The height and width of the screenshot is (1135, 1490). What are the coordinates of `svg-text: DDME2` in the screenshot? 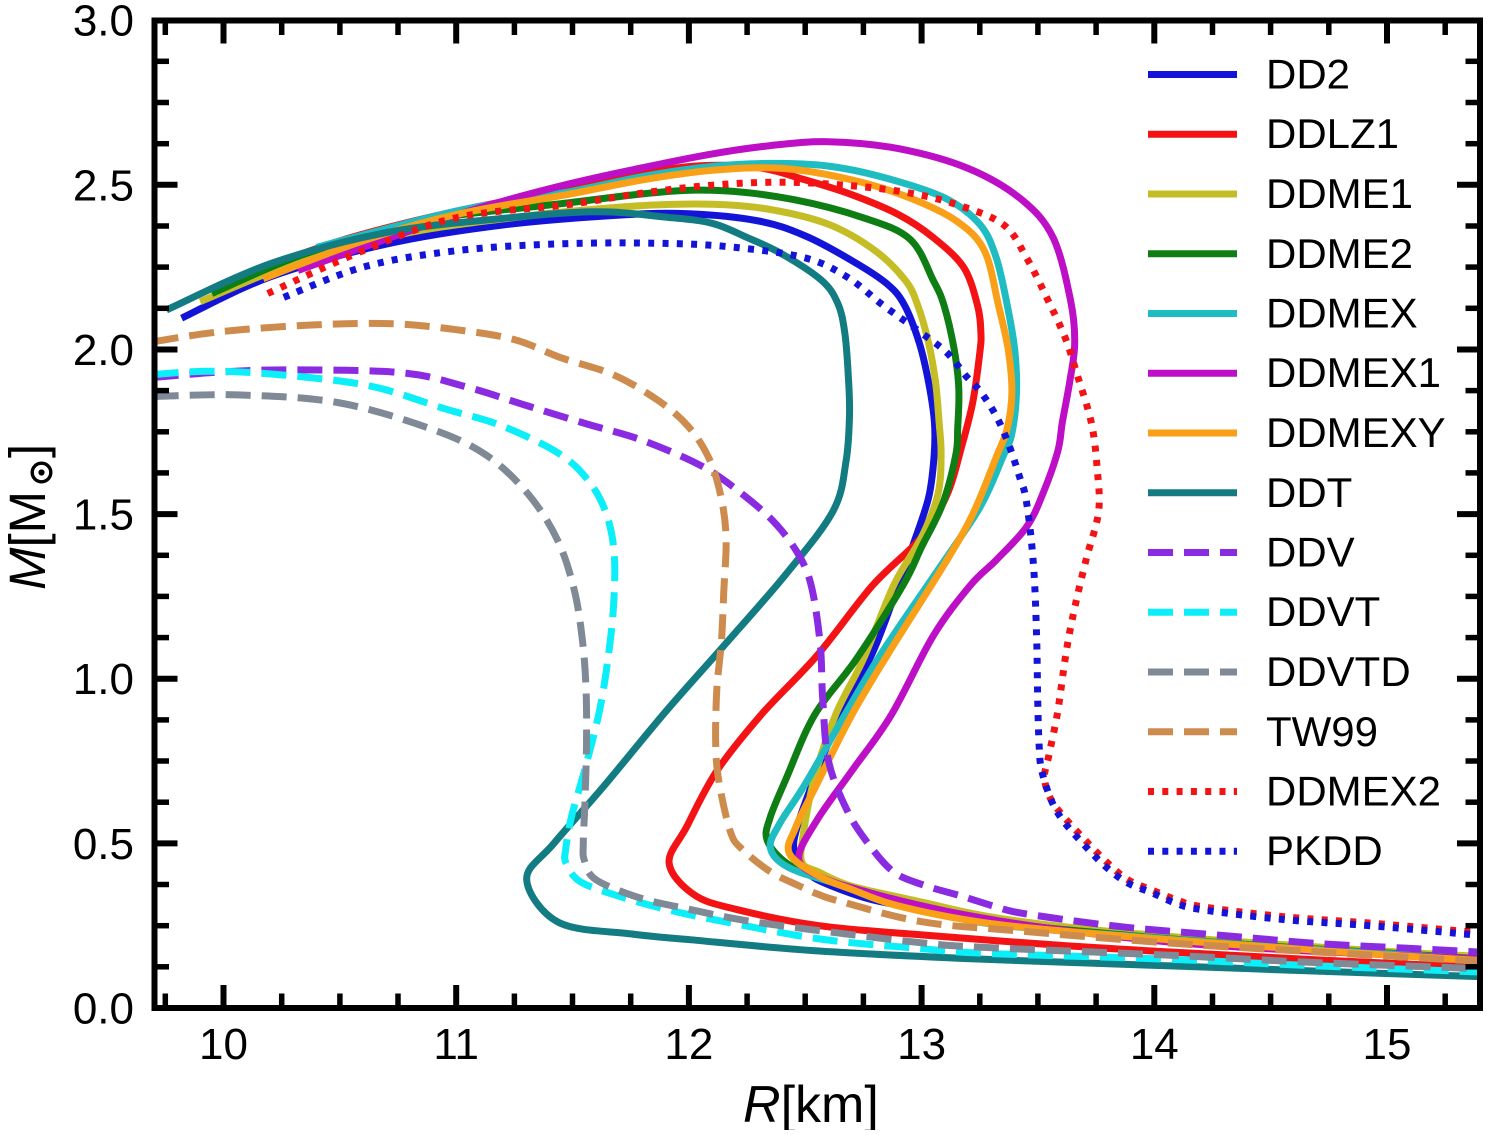 It's located at (1339, 253).